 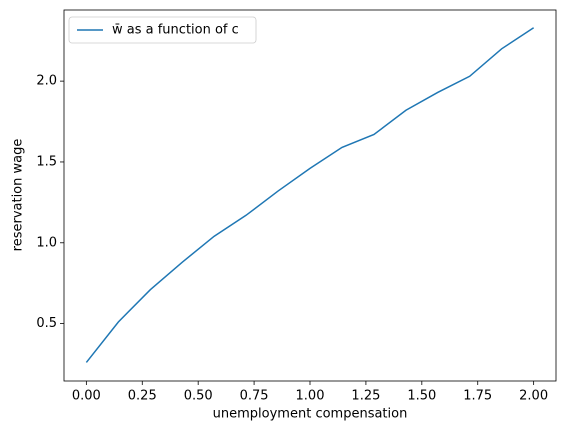 I want to click on x-axis-label: unemployment compensation, so click(x=310, y=414).